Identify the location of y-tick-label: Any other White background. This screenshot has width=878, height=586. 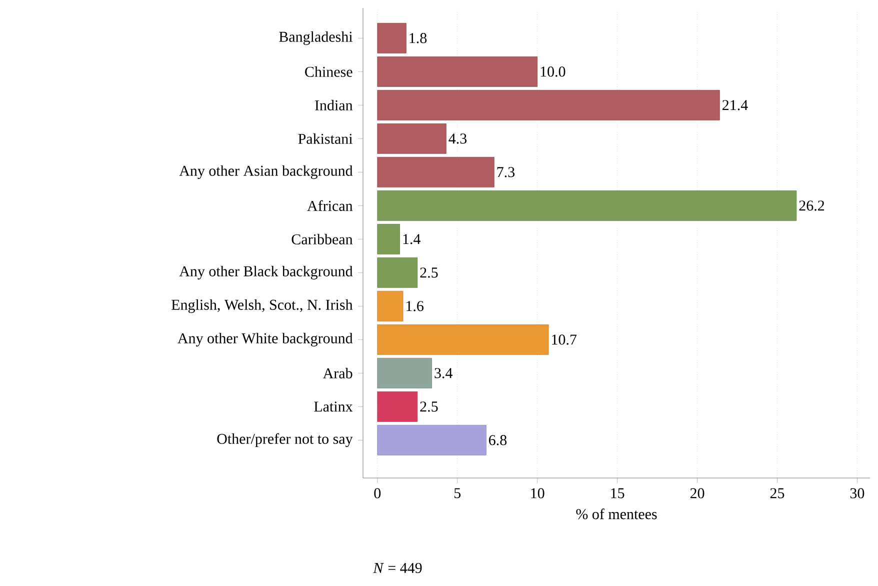
(265, 339).